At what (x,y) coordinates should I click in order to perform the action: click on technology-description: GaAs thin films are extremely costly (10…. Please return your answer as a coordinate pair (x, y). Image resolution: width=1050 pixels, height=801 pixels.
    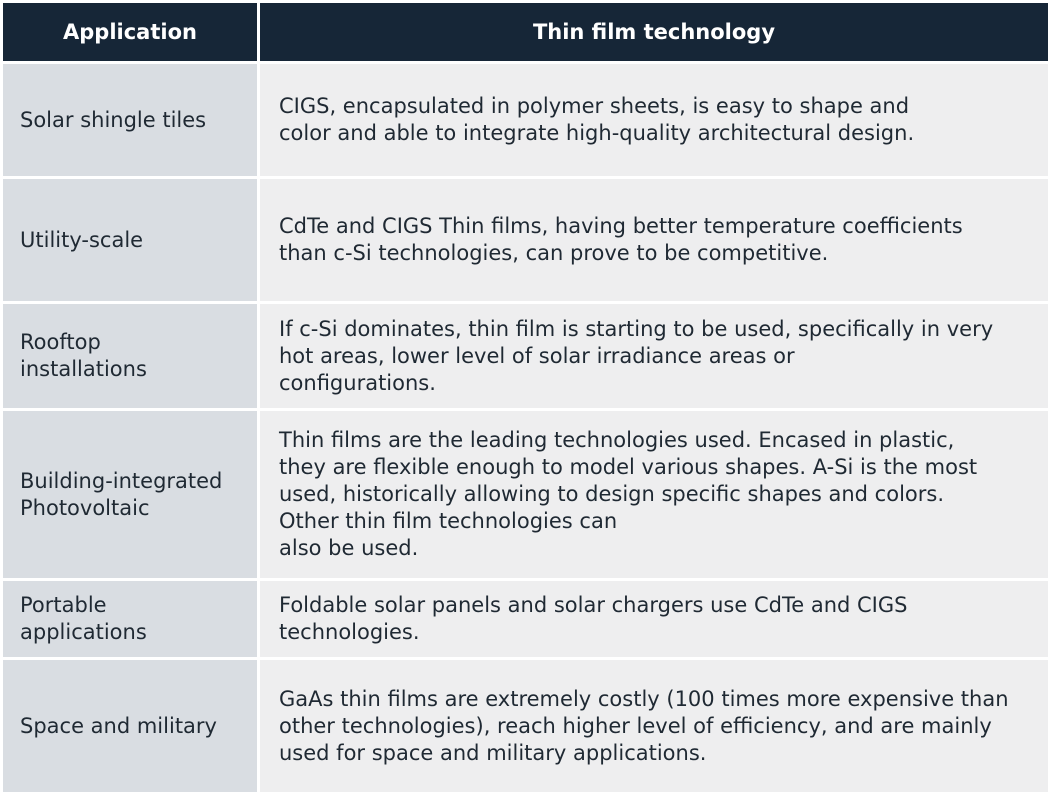
    Looking at the image, I should click on (644, 725).